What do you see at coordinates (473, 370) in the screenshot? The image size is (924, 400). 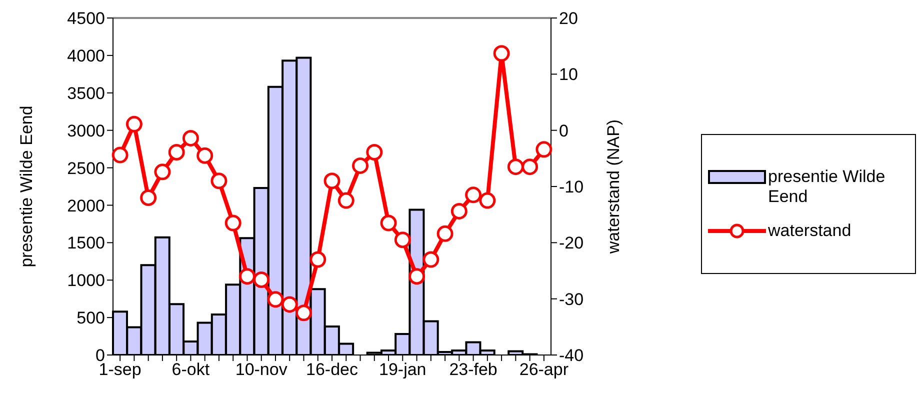 I see `x-tick-label: 23-feb` at bounding box center [473, 370].